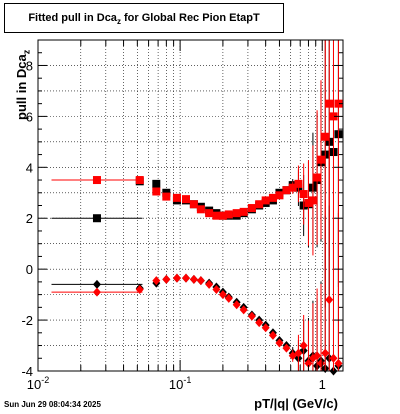  What do you see at coordinates (29, 116) in the screenshot?
I see `y-tick-label: 6` at bounding box center [29, 116].